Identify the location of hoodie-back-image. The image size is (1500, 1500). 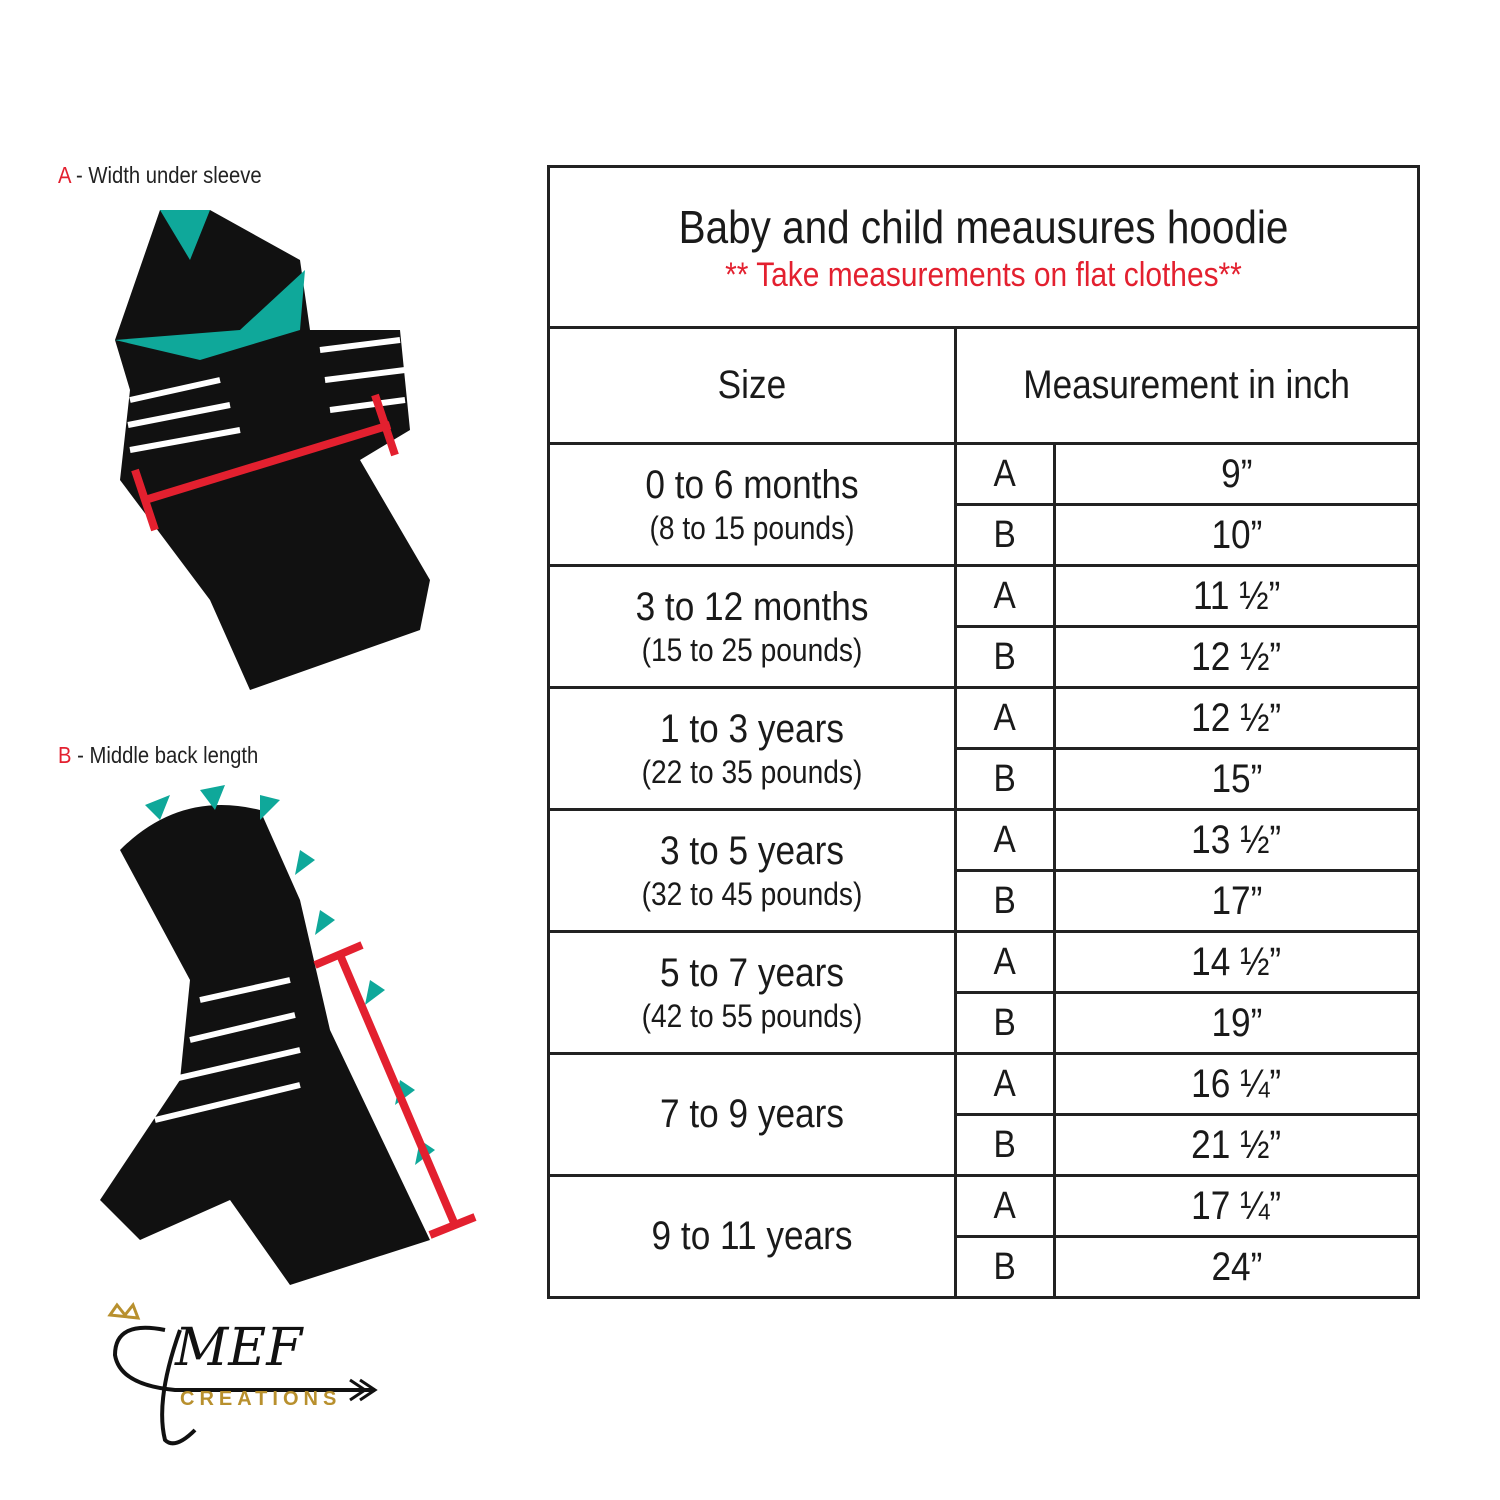
(288, 1035).